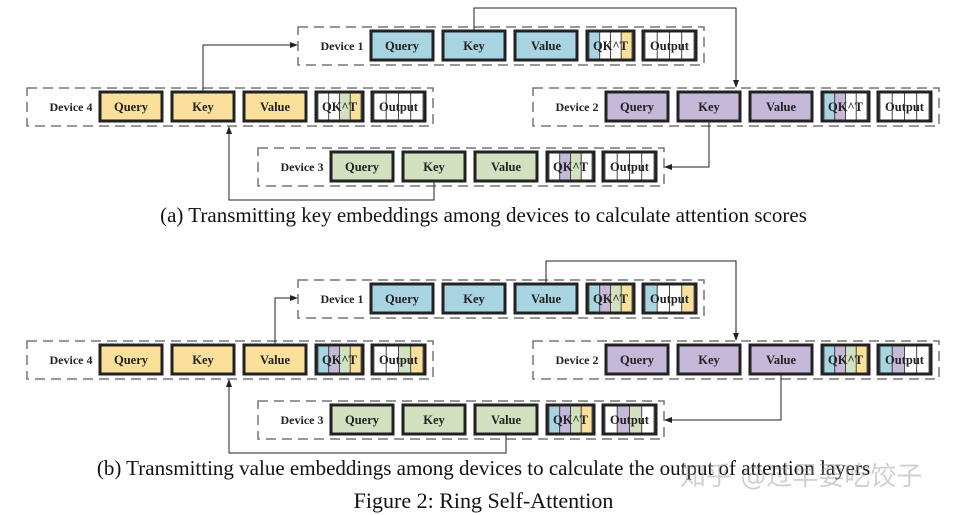 The width and height of the screenshot is (967, 515). I want to click on arrow-device2-to-device3, so click(723, 398).